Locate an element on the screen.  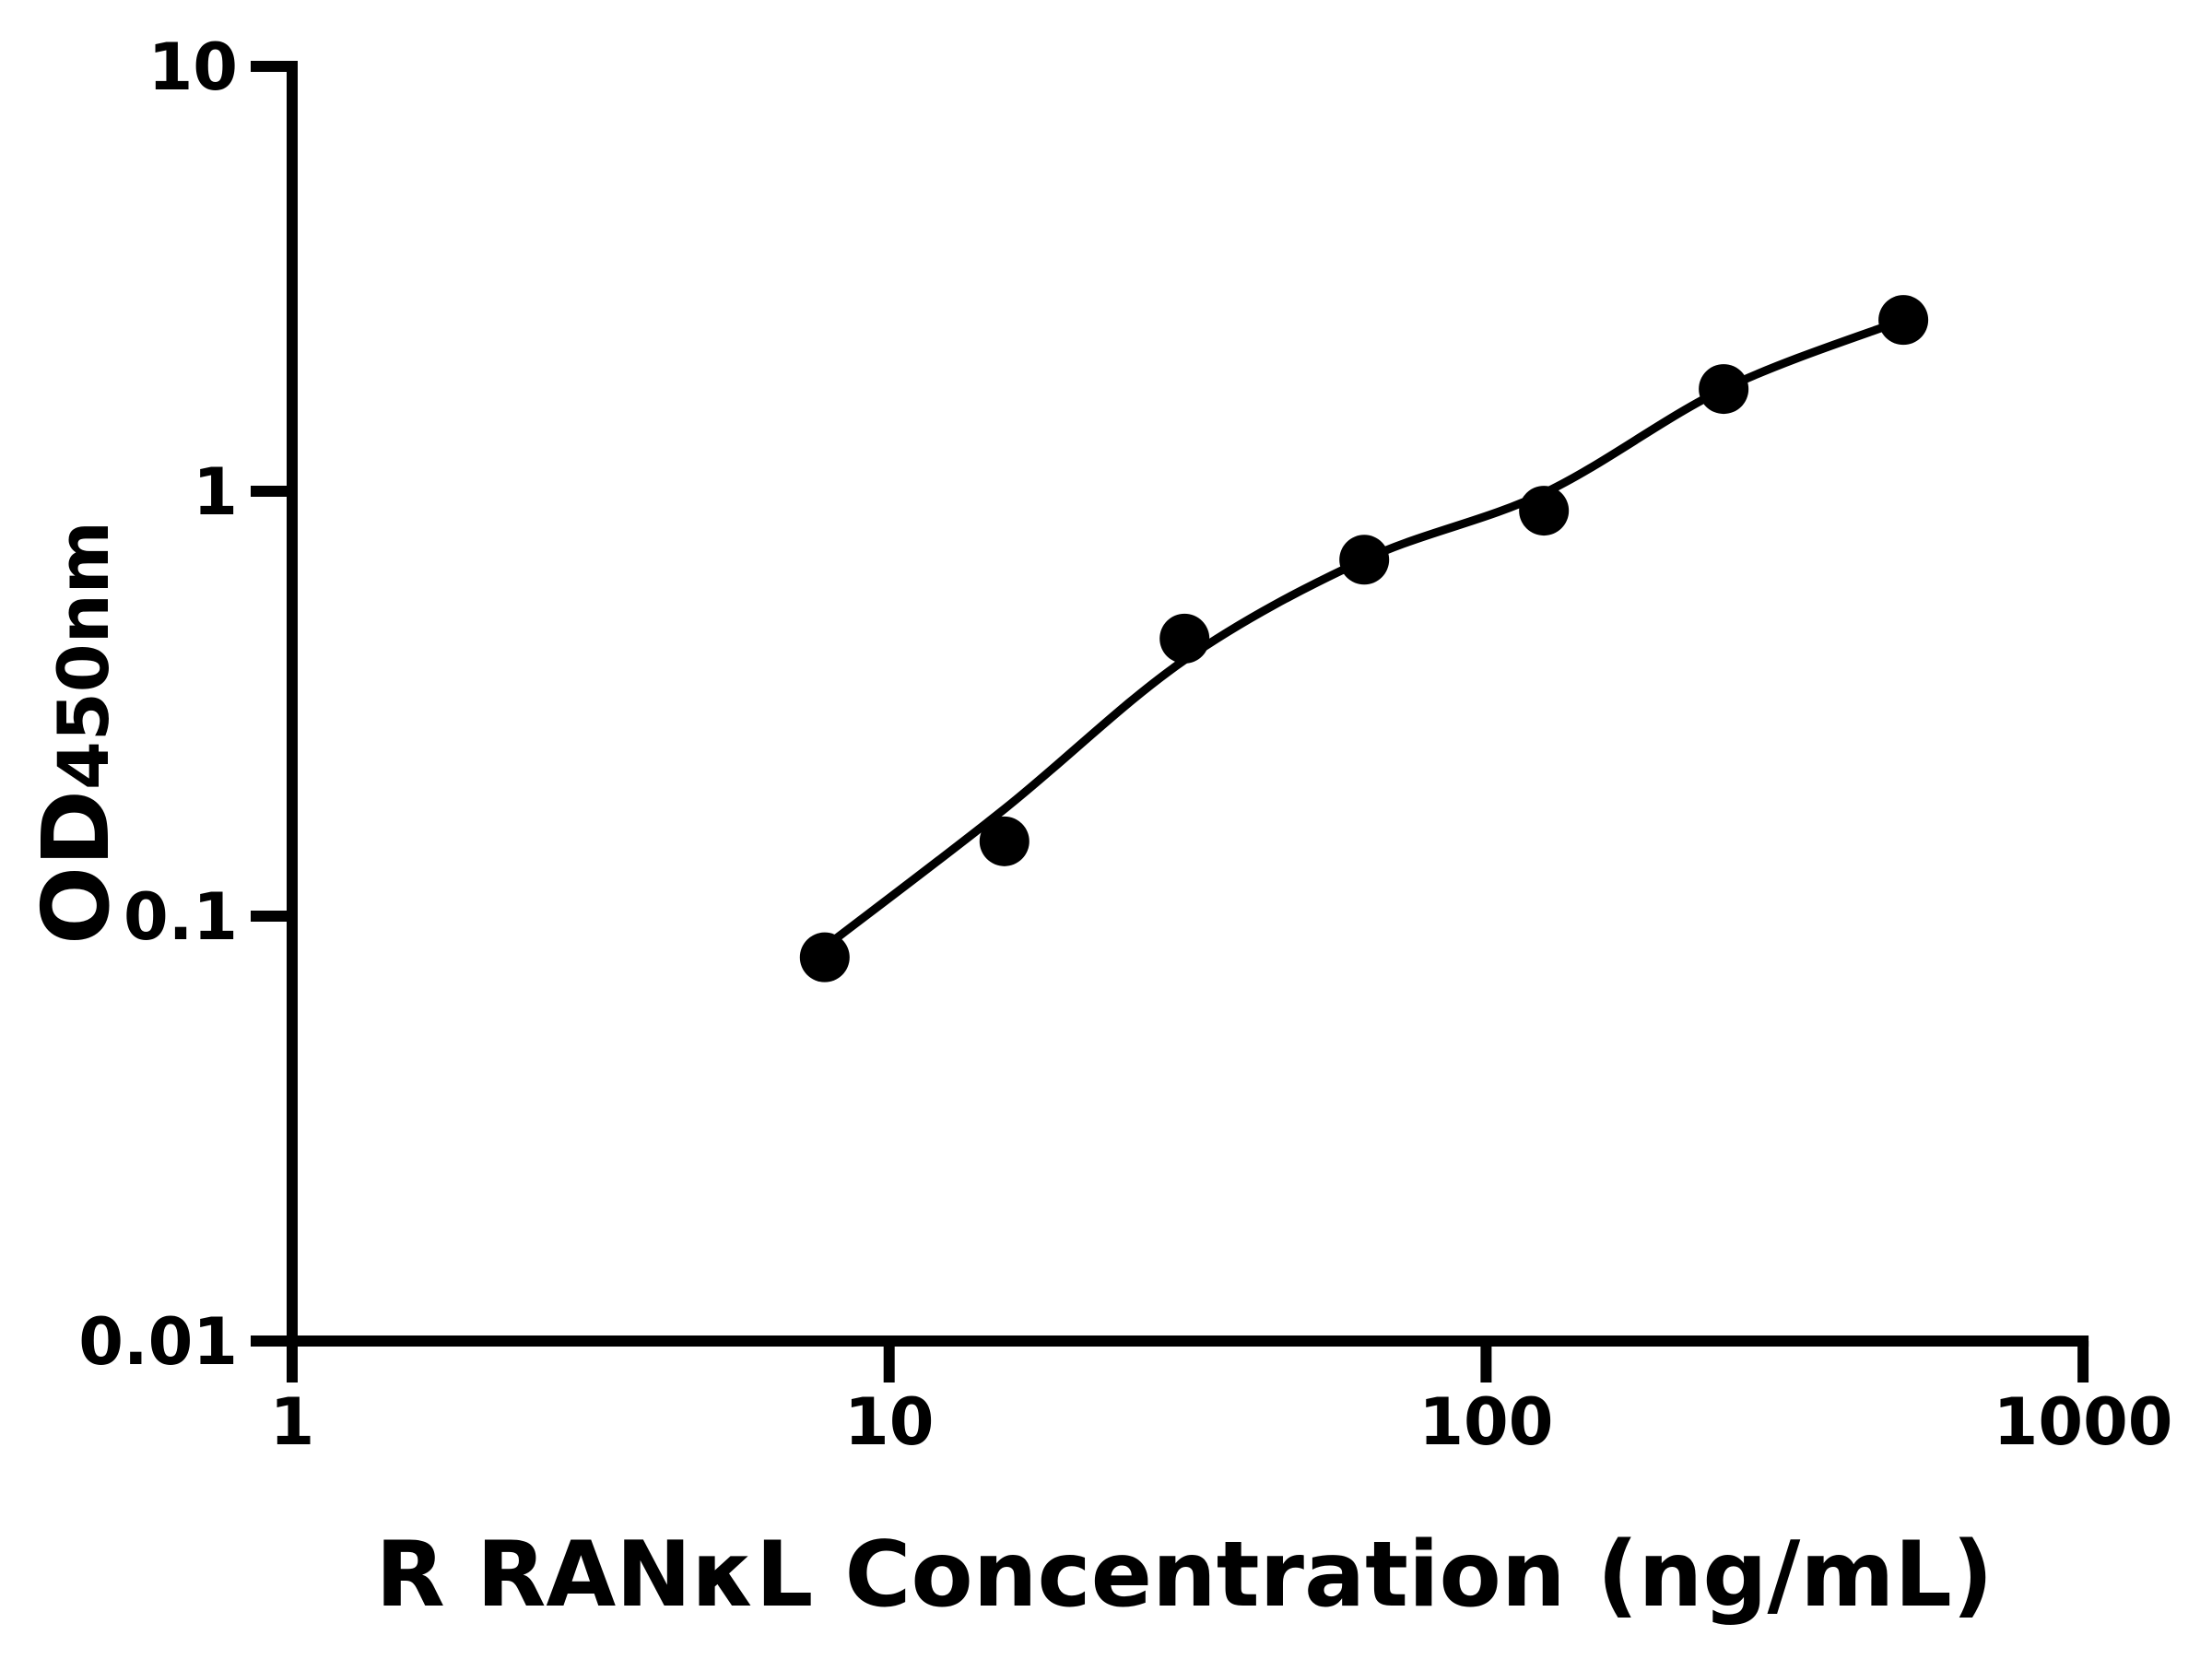
y-axis-title: OD450nm is located at coordinates (76, 733).